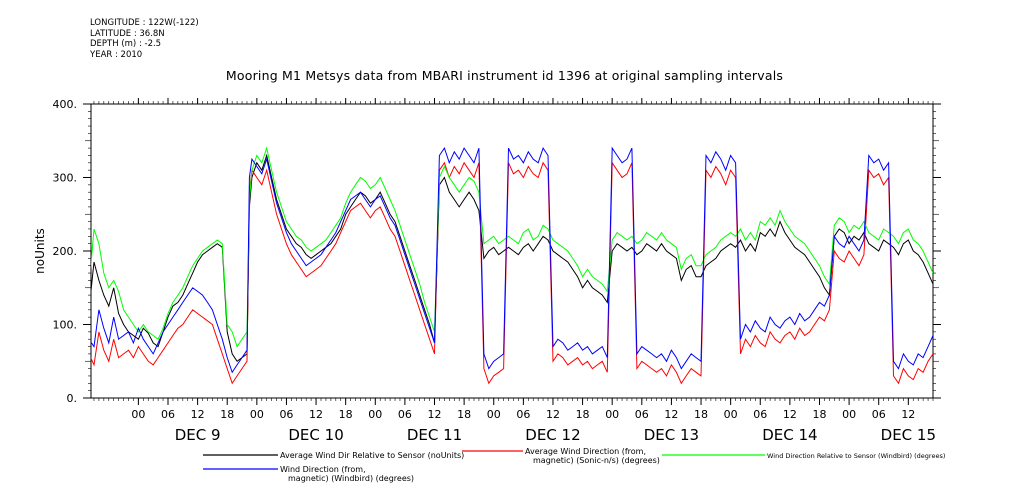 The image size is (1009, 504). I want to click on y-tick-label: 200., so click(65, 251).